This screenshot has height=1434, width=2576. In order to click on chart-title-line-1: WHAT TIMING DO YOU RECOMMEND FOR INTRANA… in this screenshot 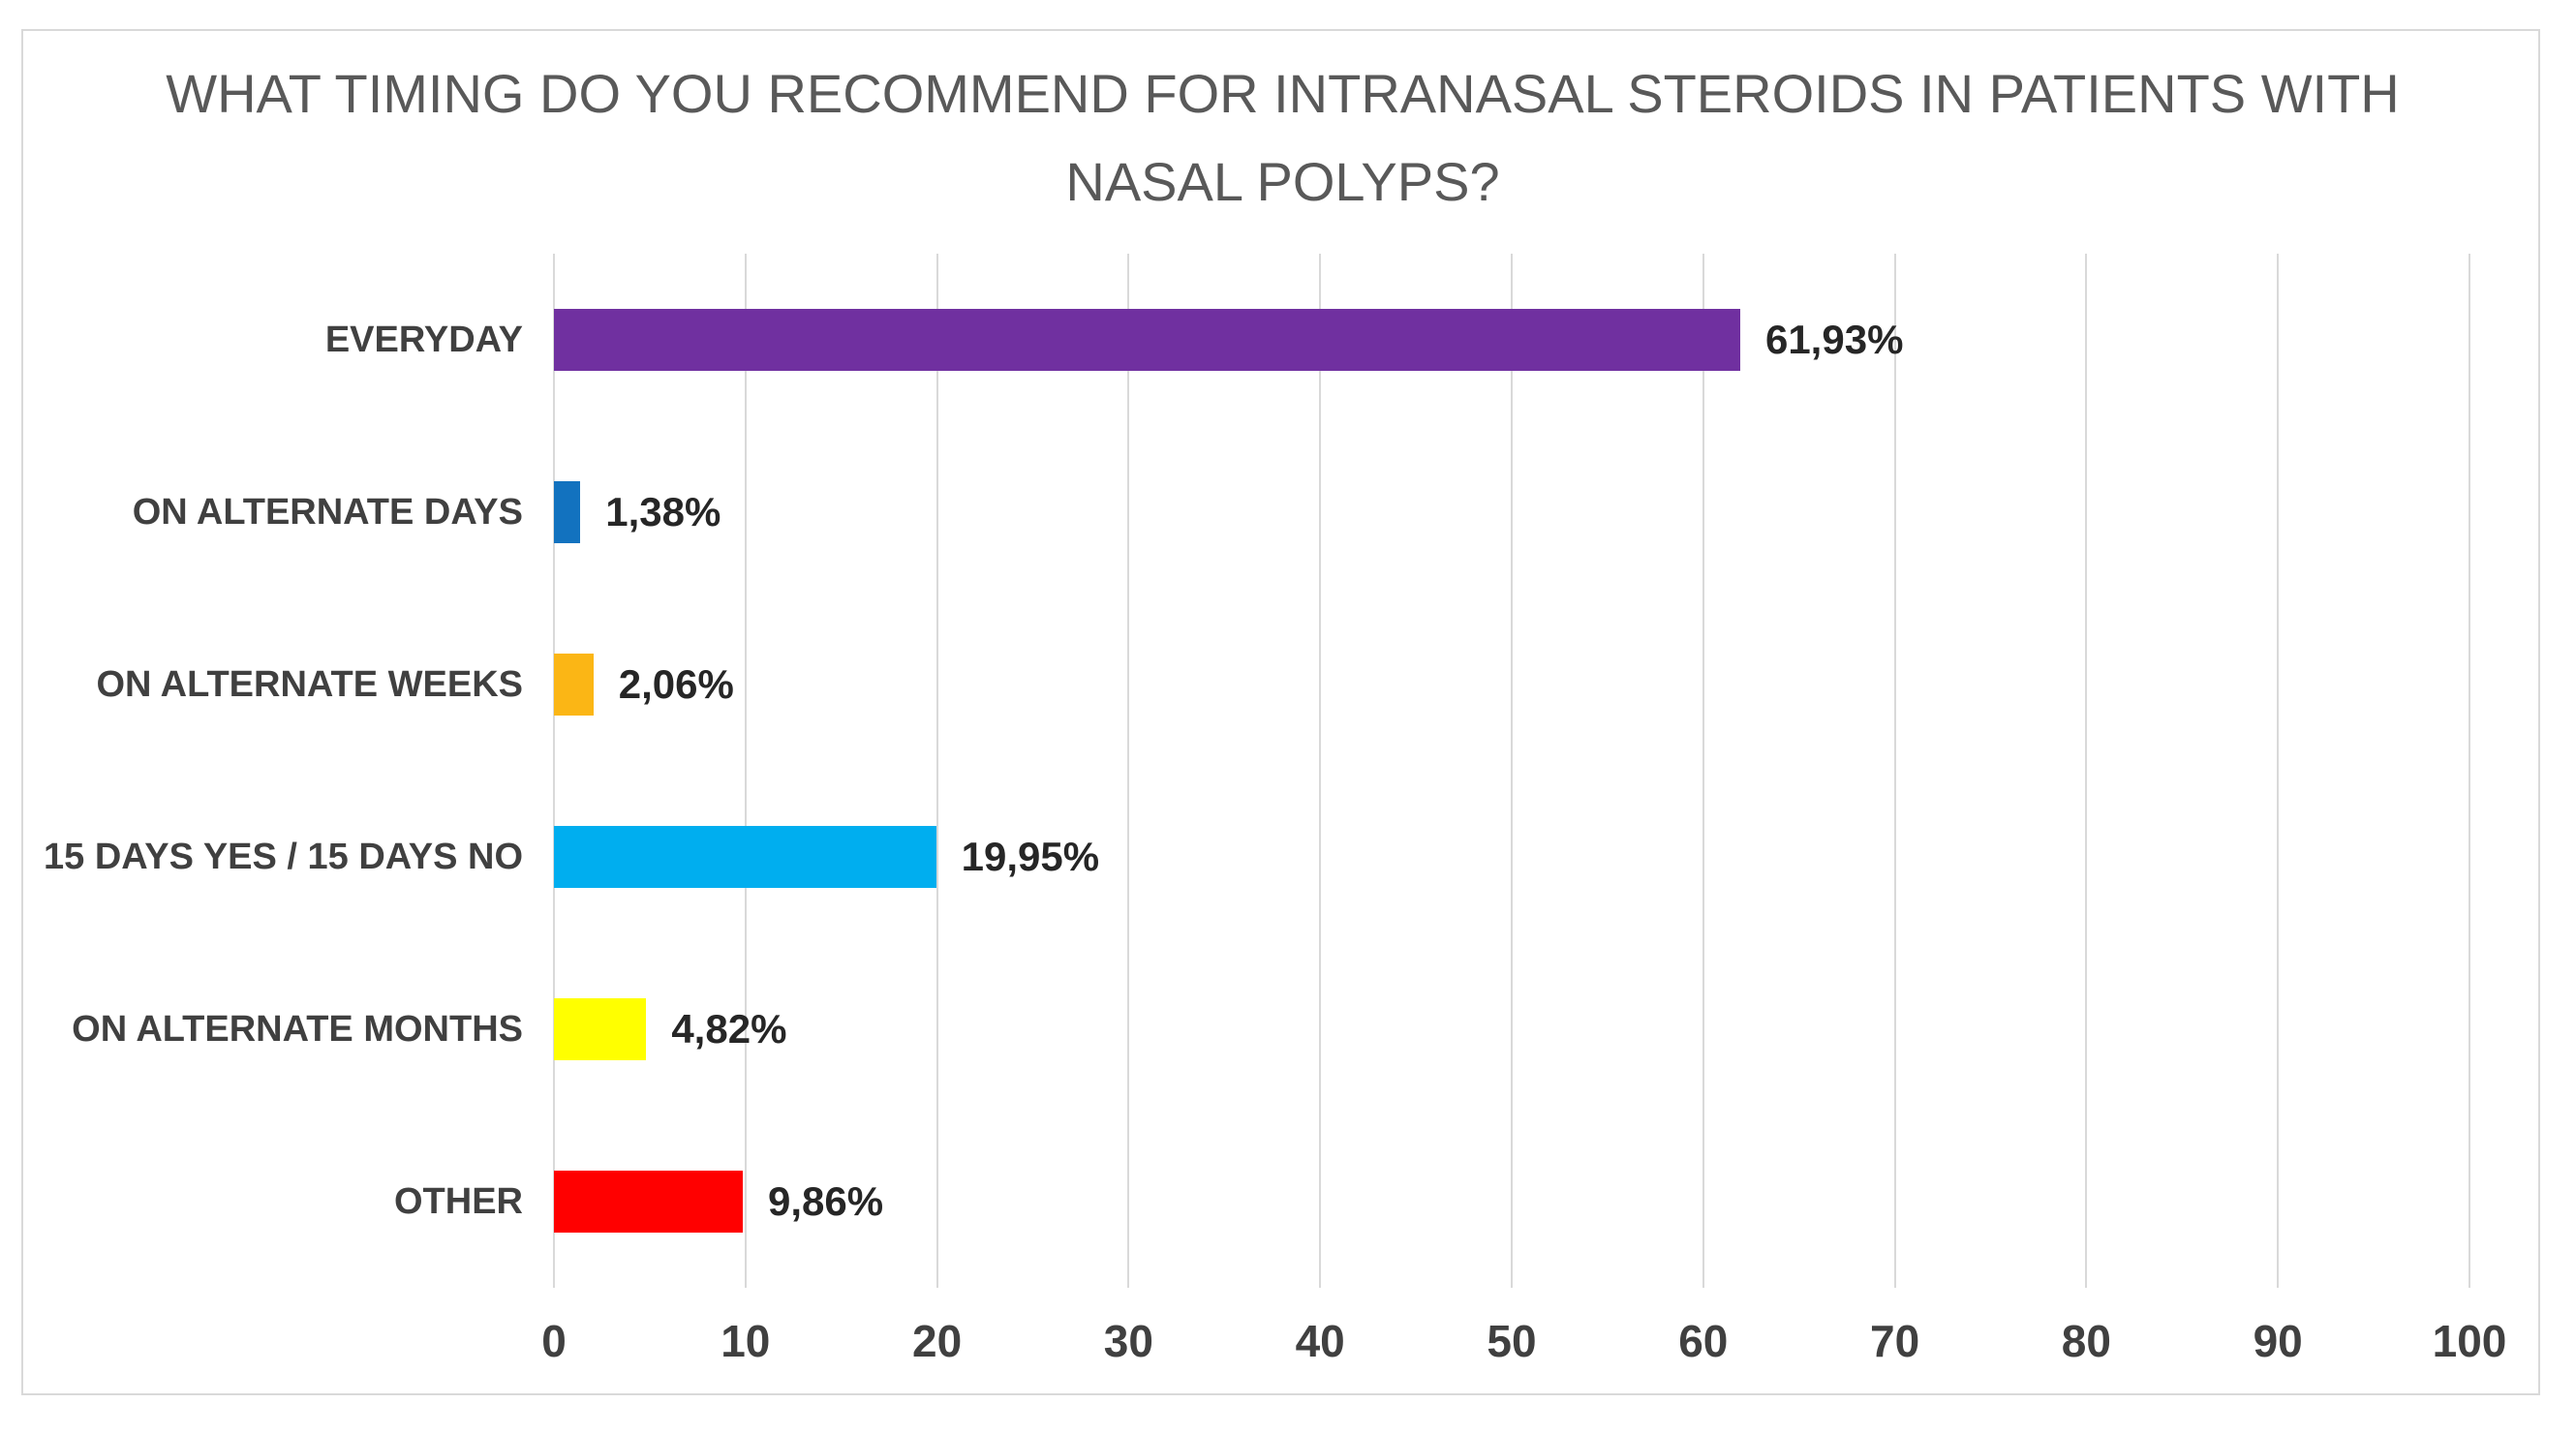, I will do `click(1283, 93)`.